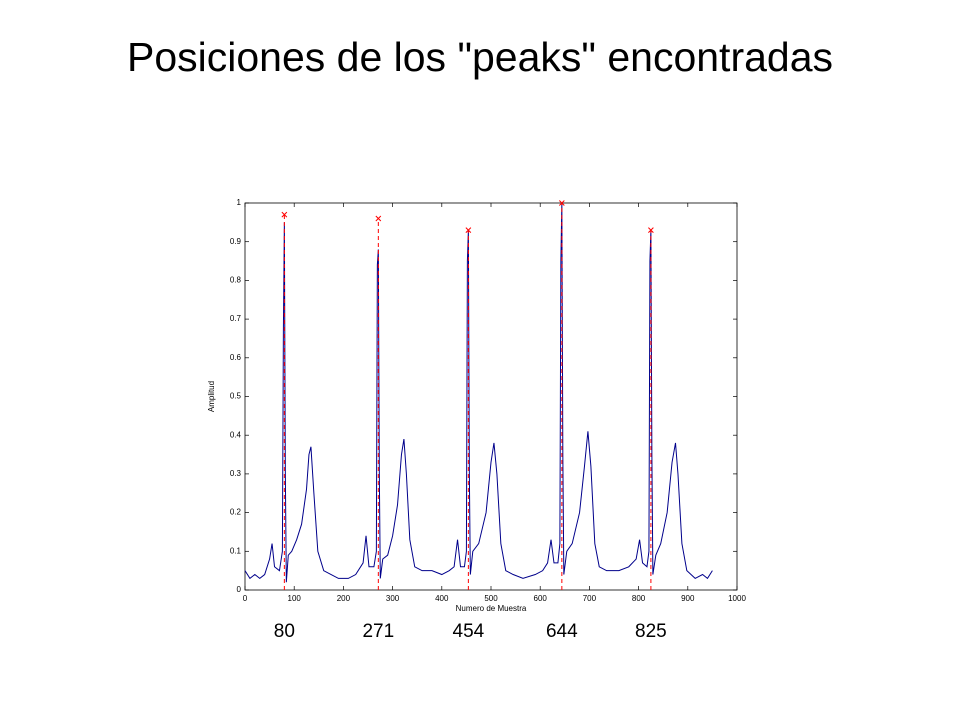 The width and height of the screenshot is (960, 720). Describe the element at coordinates (590, 598) in the screenshot. I see `x-tick-label: 700` at that location.